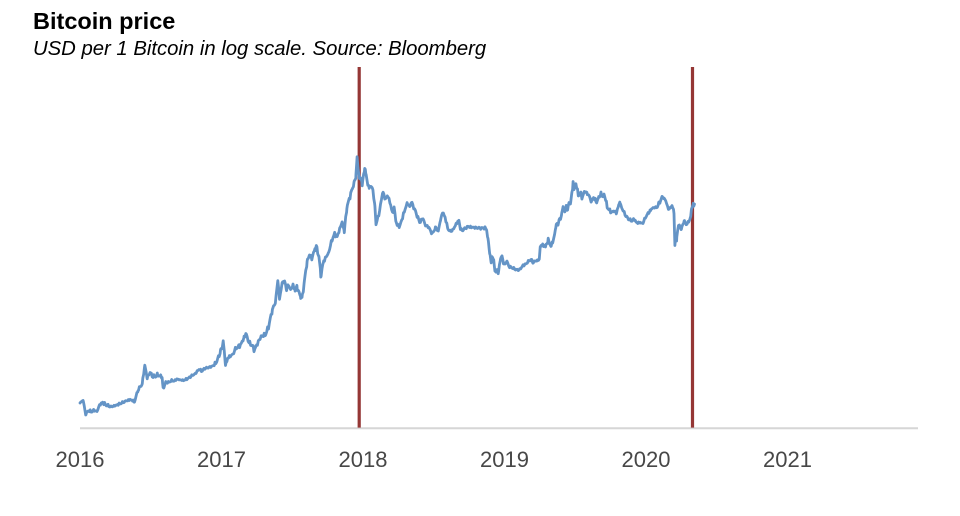  Describe the element at coordinates (646, 459) in the screenshot. I see `svg-text: 2020` at that location.